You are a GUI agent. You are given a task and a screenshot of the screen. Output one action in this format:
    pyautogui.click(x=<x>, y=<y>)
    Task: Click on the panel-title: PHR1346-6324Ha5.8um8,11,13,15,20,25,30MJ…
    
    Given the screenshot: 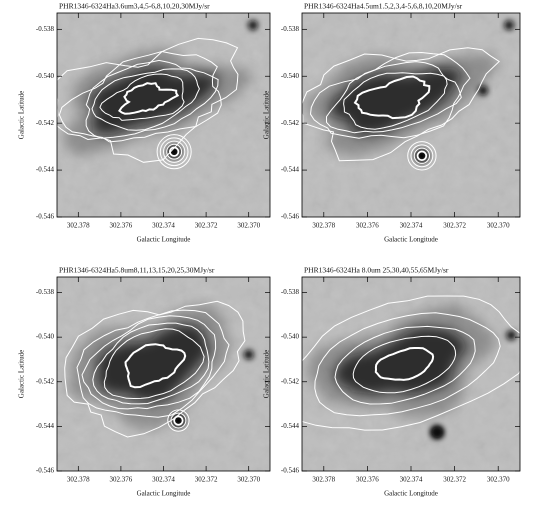 What is the action you would take?
    pyautogui.click(x=137, y=270)
    